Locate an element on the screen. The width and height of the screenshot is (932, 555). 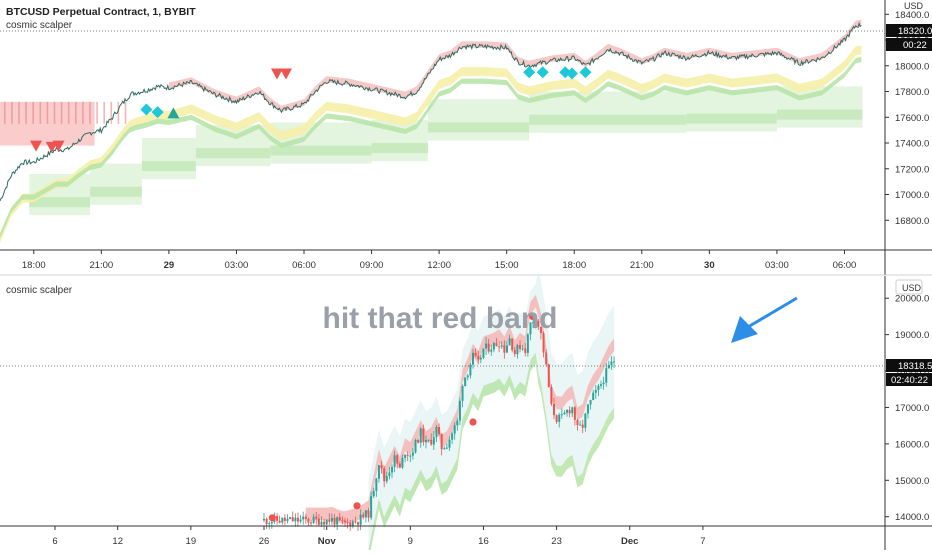
bottom-countdown-box is located at coordinates (909, 379).